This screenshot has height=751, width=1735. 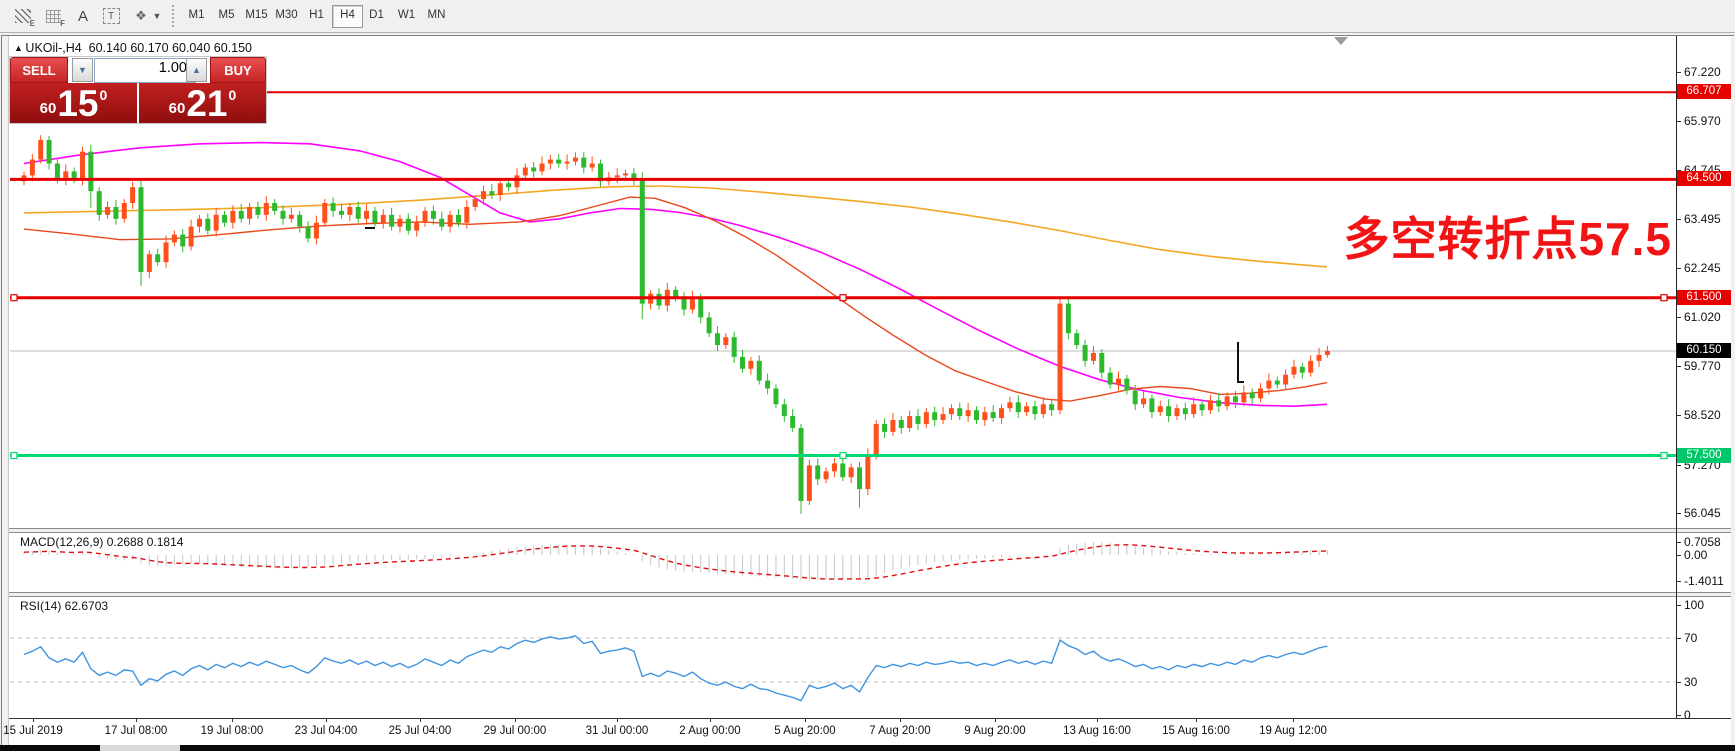 I want to click on timeframe-button-d1: D1, so click(x=376, y=15).